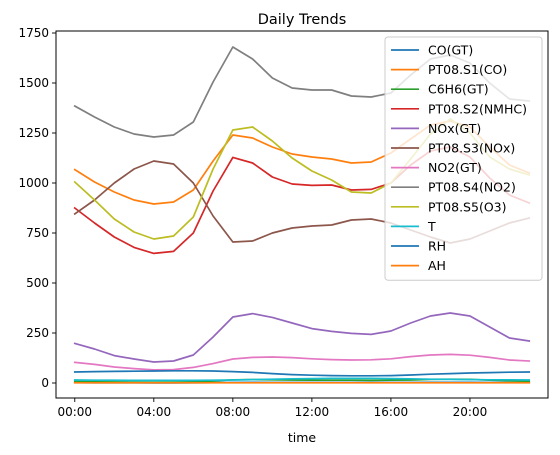 This screenshot has height=455, width=560. I want to click on x-tick-label: 16:00, so click(391, 412).